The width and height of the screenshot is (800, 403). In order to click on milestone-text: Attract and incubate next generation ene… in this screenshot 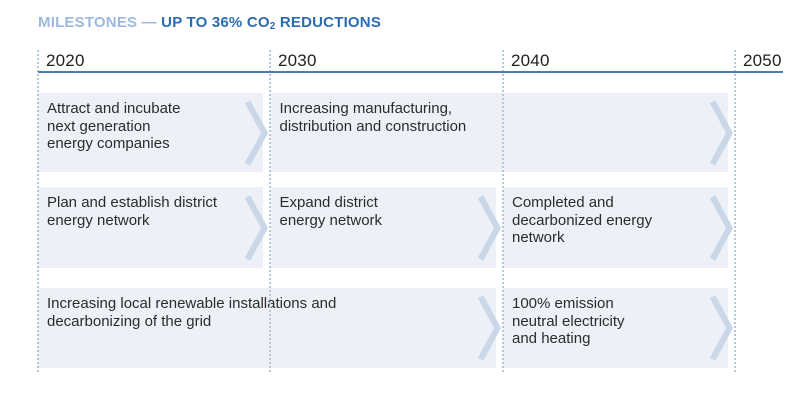, I will do `click(114, 126)`.